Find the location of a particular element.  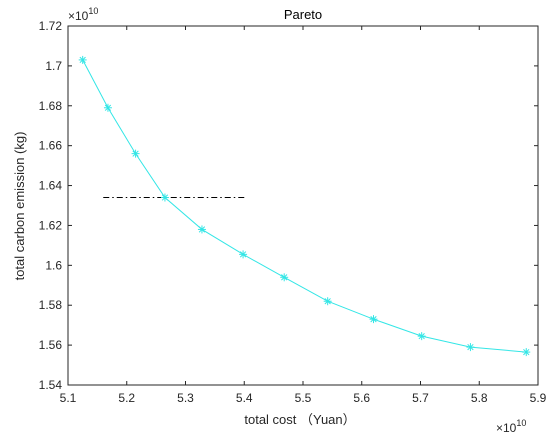

y-tick-label: 1.66 is located at coordinates (51, 146).